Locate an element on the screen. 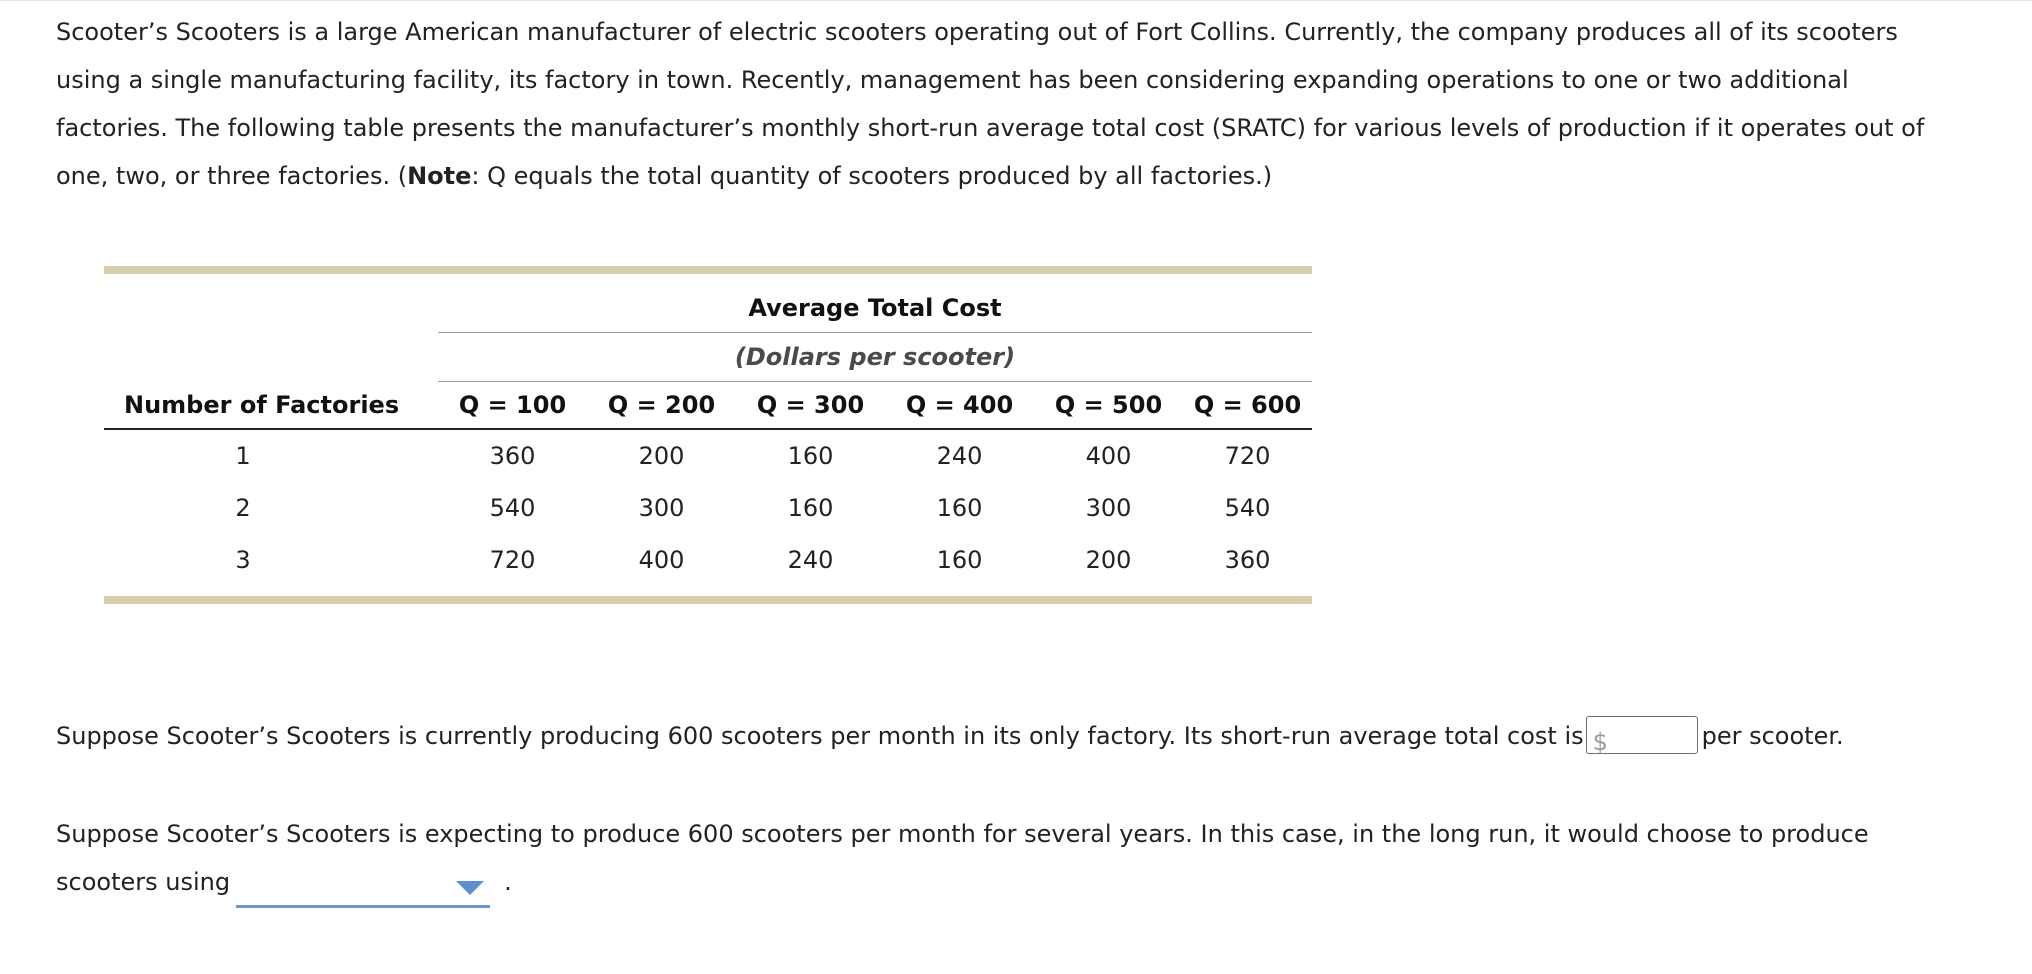 Image resolution: width=2032 pixels, height=974 pixels. column-header: Q = 600 is located at coordinates (1247, 405).